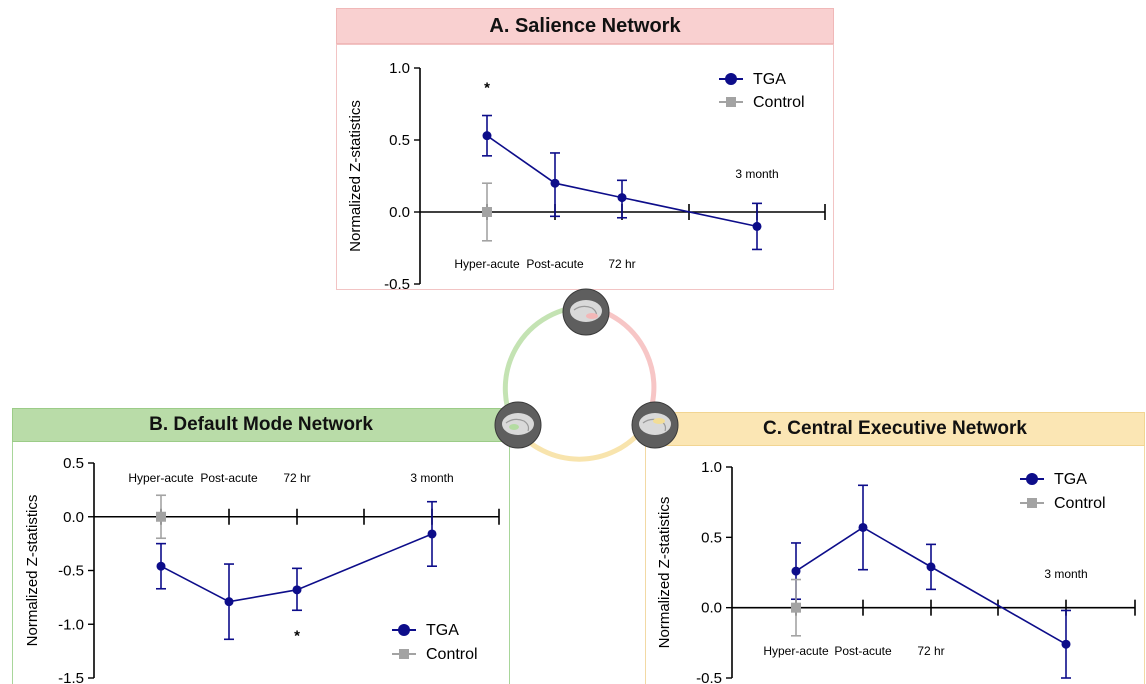 This screenshot has width=1146, height=684. Describe the element at coordinates (71, 677) in the screenshot. I see `y-tick-label: -1.5` at that location.